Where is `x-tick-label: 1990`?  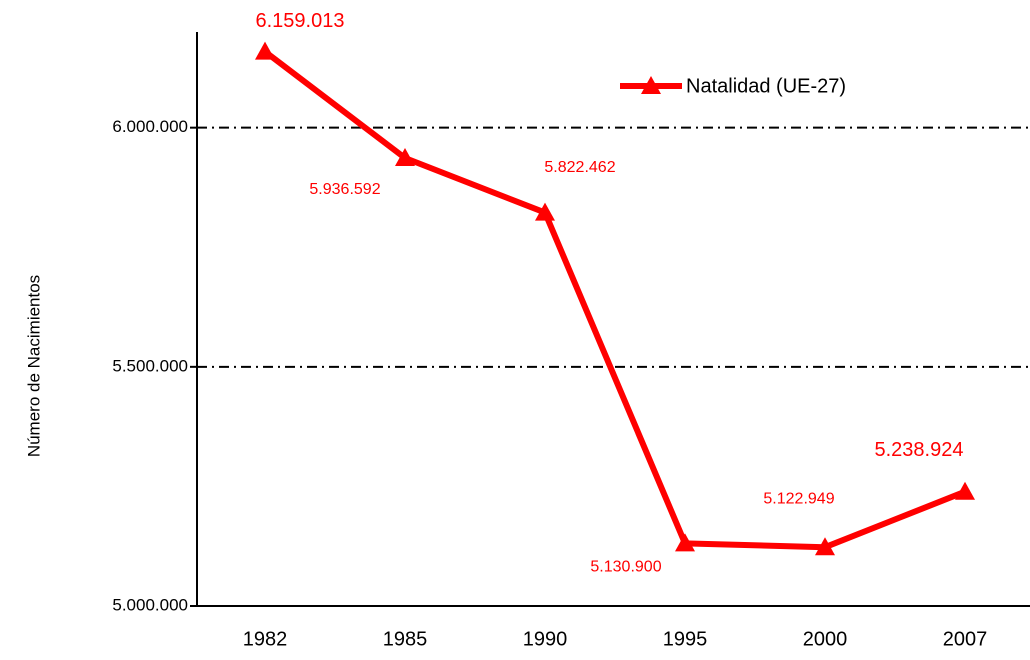 x-tick-label: 1990 is located at coordinates (545, 639).